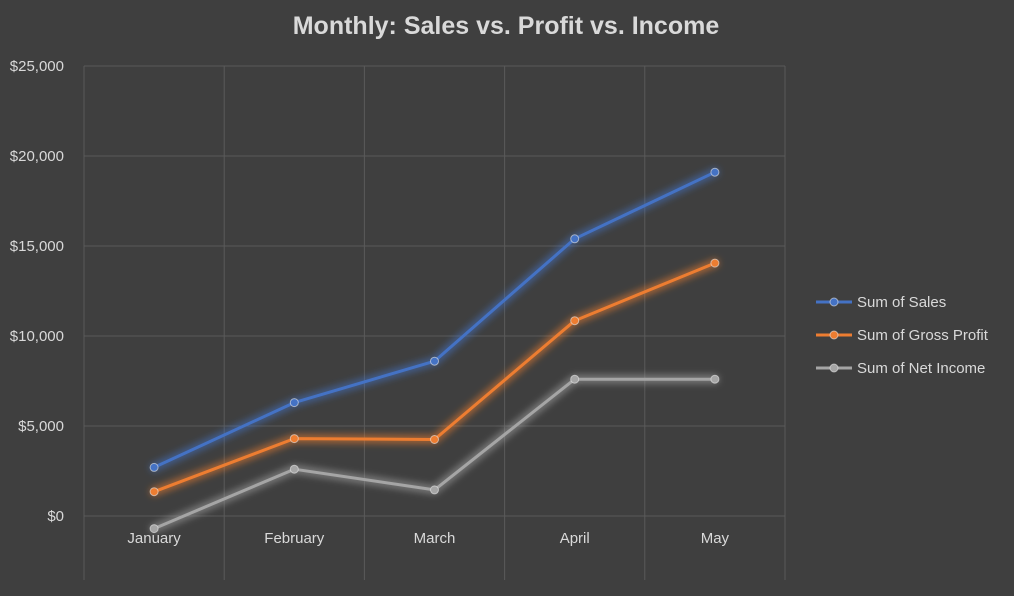 This screenshot has height=596, width=1014. What do you see at coordinates (37, 156) in the screenshot?
I see `y-tick-label: $20,000` at bounding box center [37, 156].